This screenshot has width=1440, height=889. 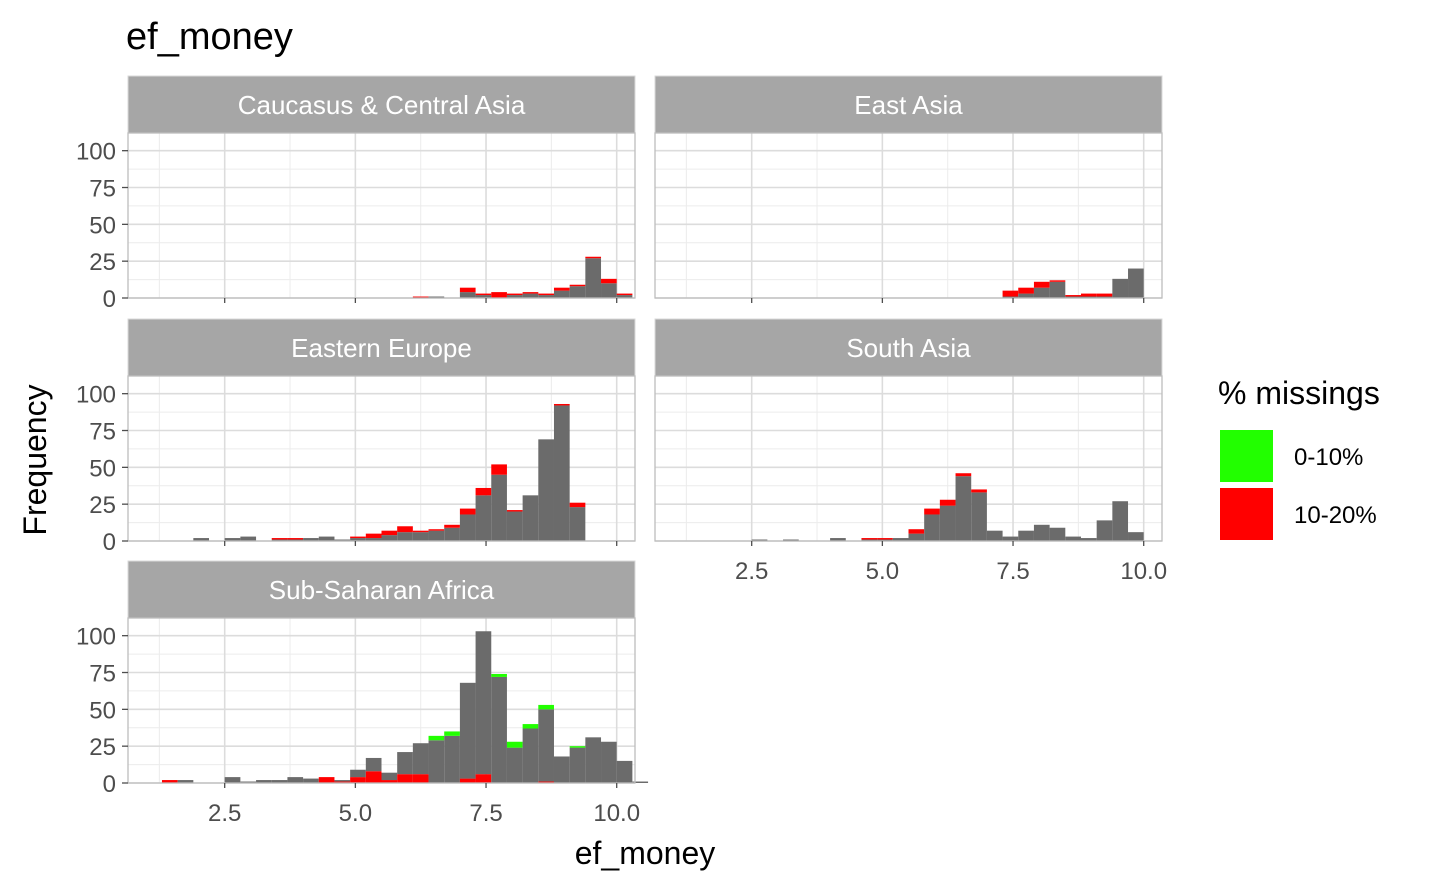 I want to click on facet-panel: Caucasus & Central Asia 0 25 50 75 100, so click(x=356, y=194).